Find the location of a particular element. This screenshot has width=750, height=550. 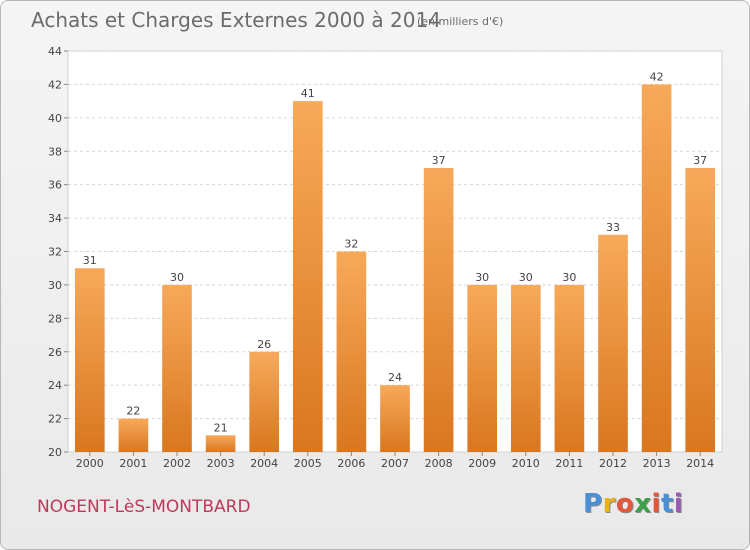

y-tick-label: 28 is located at coordinates (55, 318).